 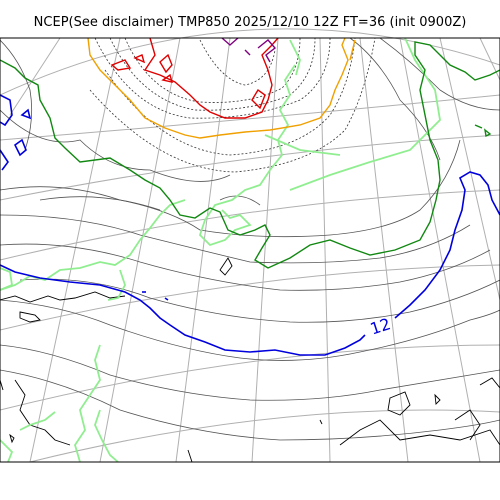 What do you see at coordinates (249, 50) in the screenshot?
I see `purple-isotherms` at bounding box center [249, 50].